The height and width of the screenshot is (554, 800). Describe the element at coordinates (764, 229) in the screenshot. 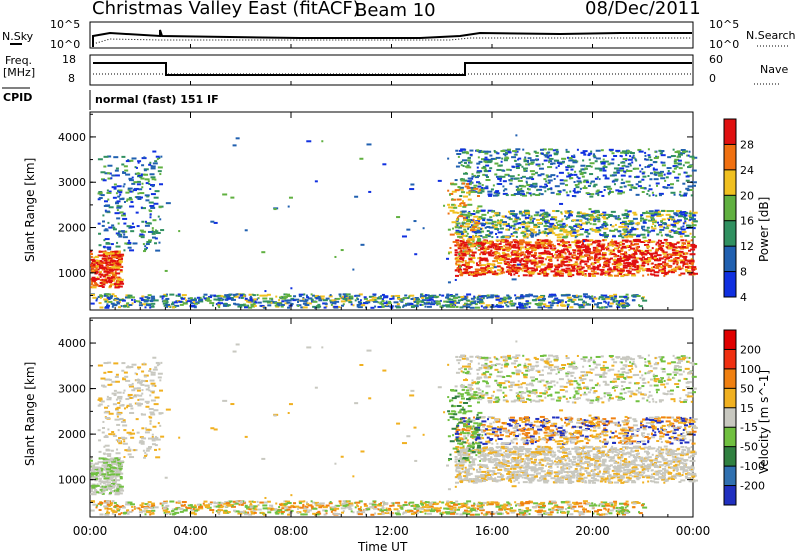

I see `power-colorbar-label: Power [dB]` at that location.